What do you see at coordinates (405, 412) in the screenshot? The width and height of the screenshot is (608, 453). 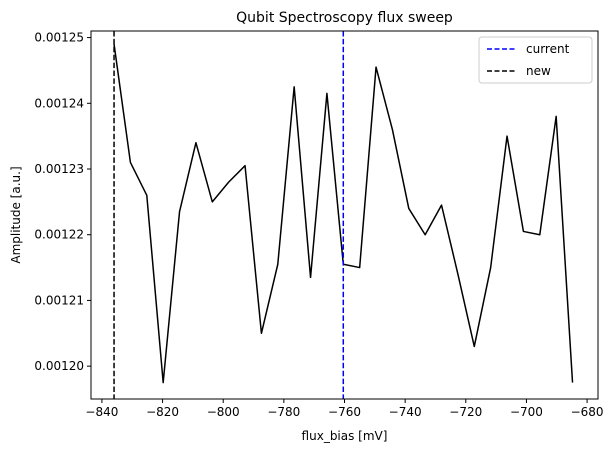 I see `x-tick-label: −740` at bounding box center [405, 412].